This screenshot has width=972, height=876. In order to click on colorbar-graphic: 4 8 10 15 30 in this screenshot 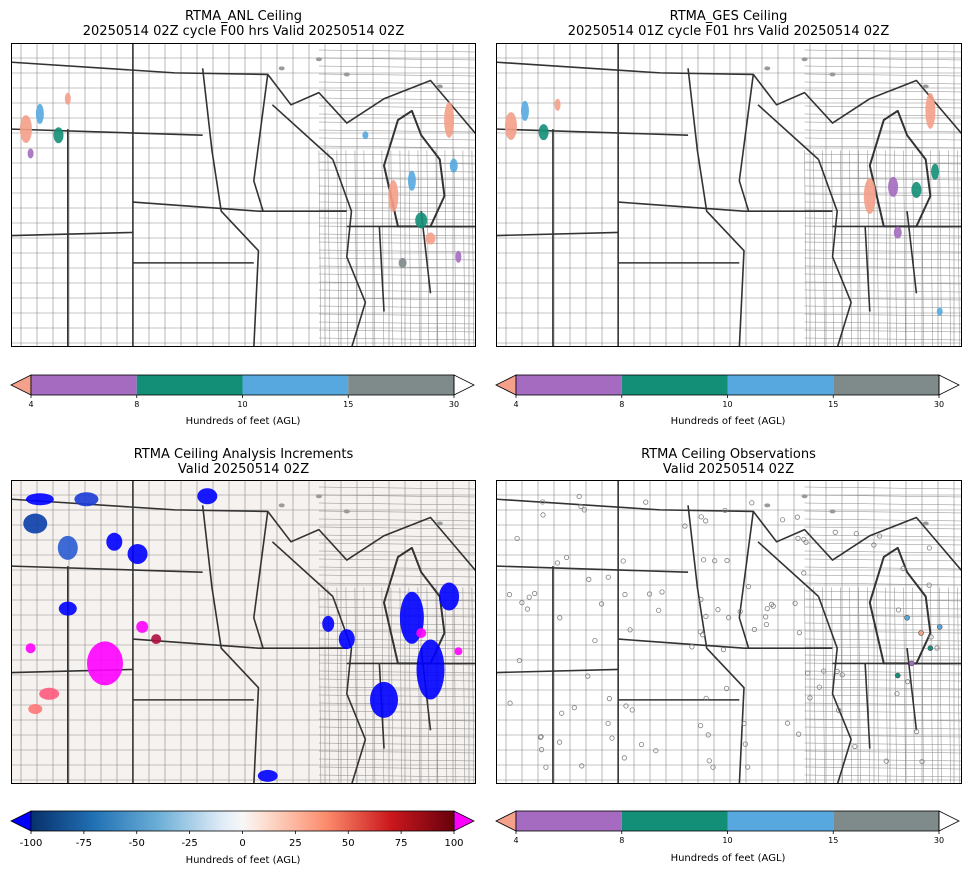, I will do `click(727, 391)`.